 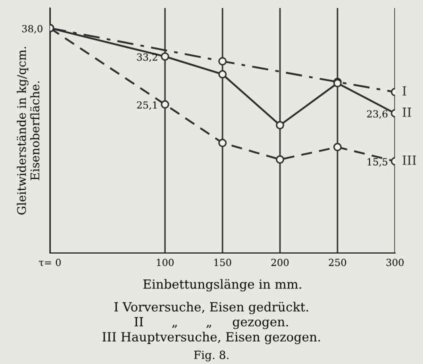 I want to click on x-tick-label: 100, so click(x=165, y=262).